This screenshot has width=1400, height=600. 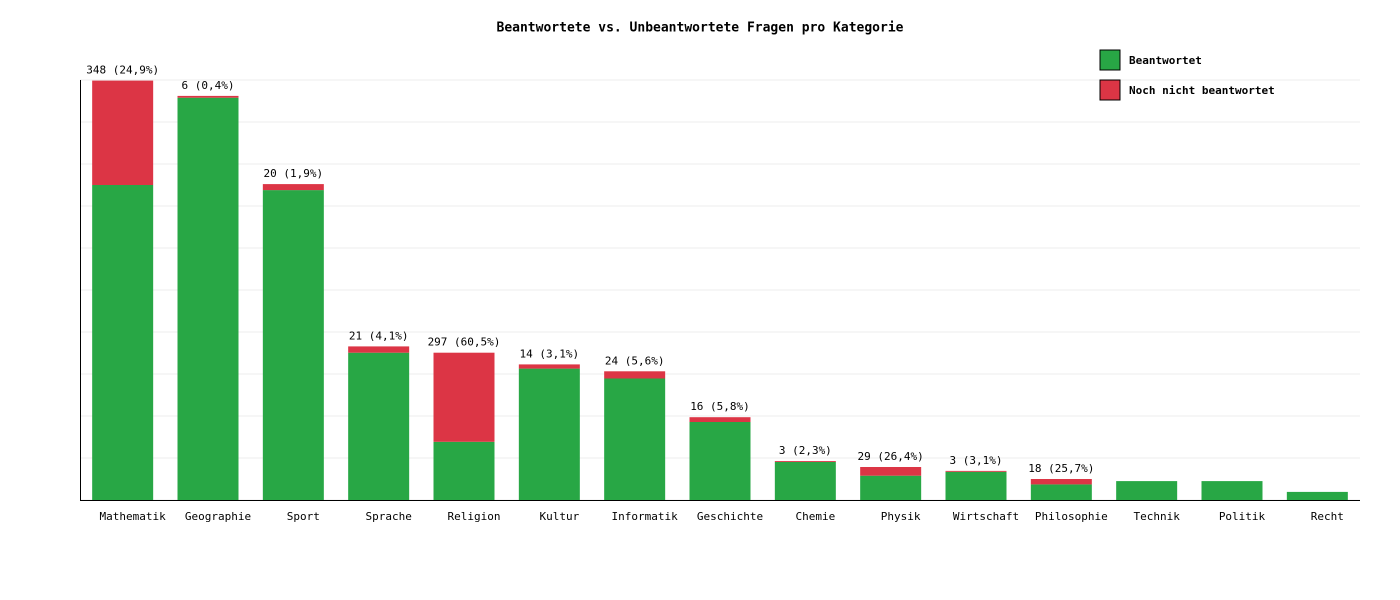 What do you see at coordinates (1071, 516) in the screenshot?
I see `x-tick-label: Philosophie` at bounding box center [1071, 516].